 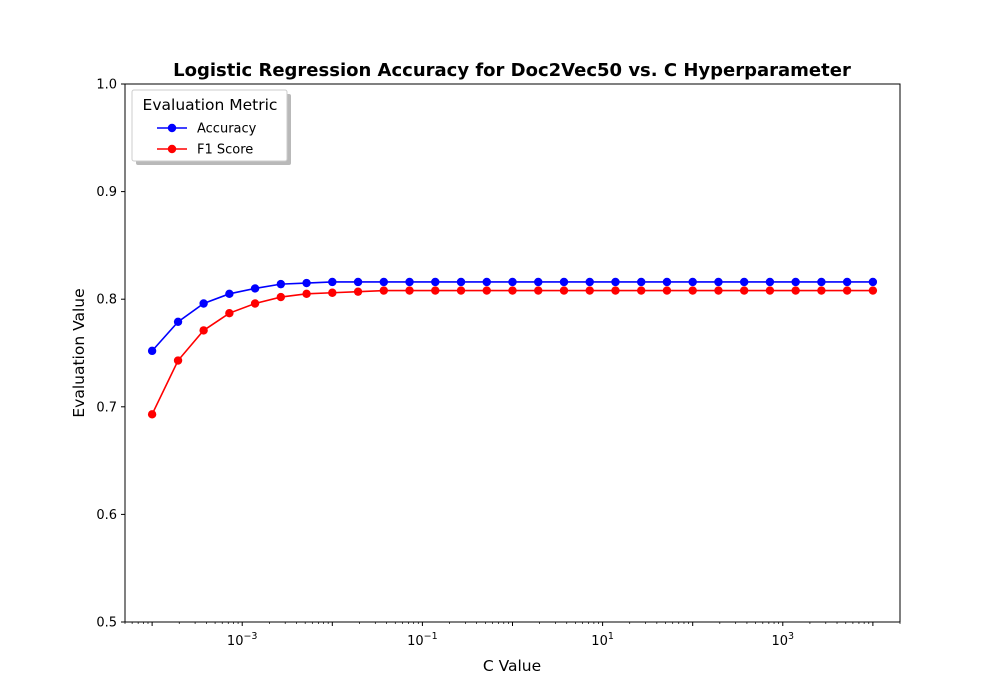 What do you see at coordinates (106, 407) in the screenshot?
I see `y-tick-label: 0.7` at bounding box center [106, 407].